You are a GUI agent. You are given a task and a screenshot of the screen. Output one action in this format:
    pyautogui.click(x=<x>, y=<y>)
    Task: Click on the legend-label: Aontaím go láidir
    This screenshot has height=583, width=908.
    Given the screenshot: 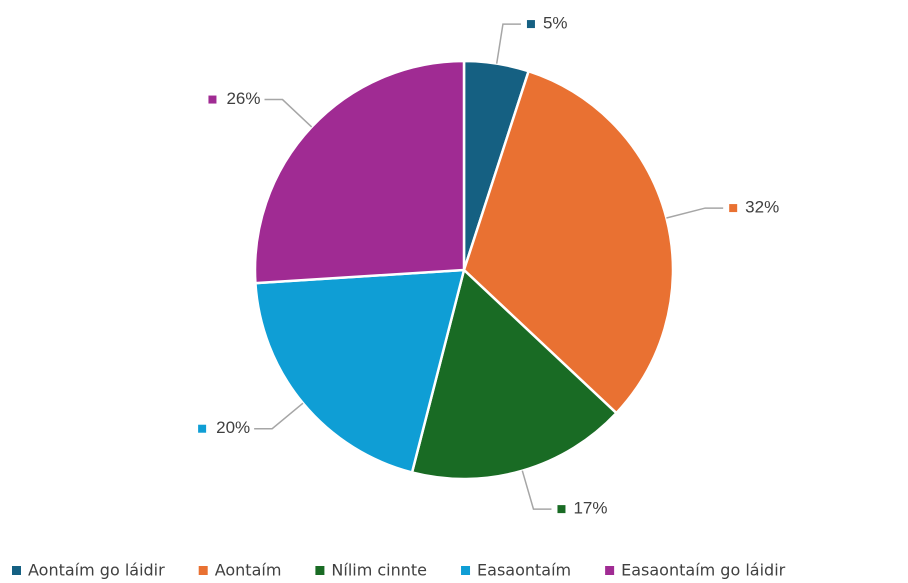 What is the action you would take?
    pyautogui.click(x=96, y=570)
    